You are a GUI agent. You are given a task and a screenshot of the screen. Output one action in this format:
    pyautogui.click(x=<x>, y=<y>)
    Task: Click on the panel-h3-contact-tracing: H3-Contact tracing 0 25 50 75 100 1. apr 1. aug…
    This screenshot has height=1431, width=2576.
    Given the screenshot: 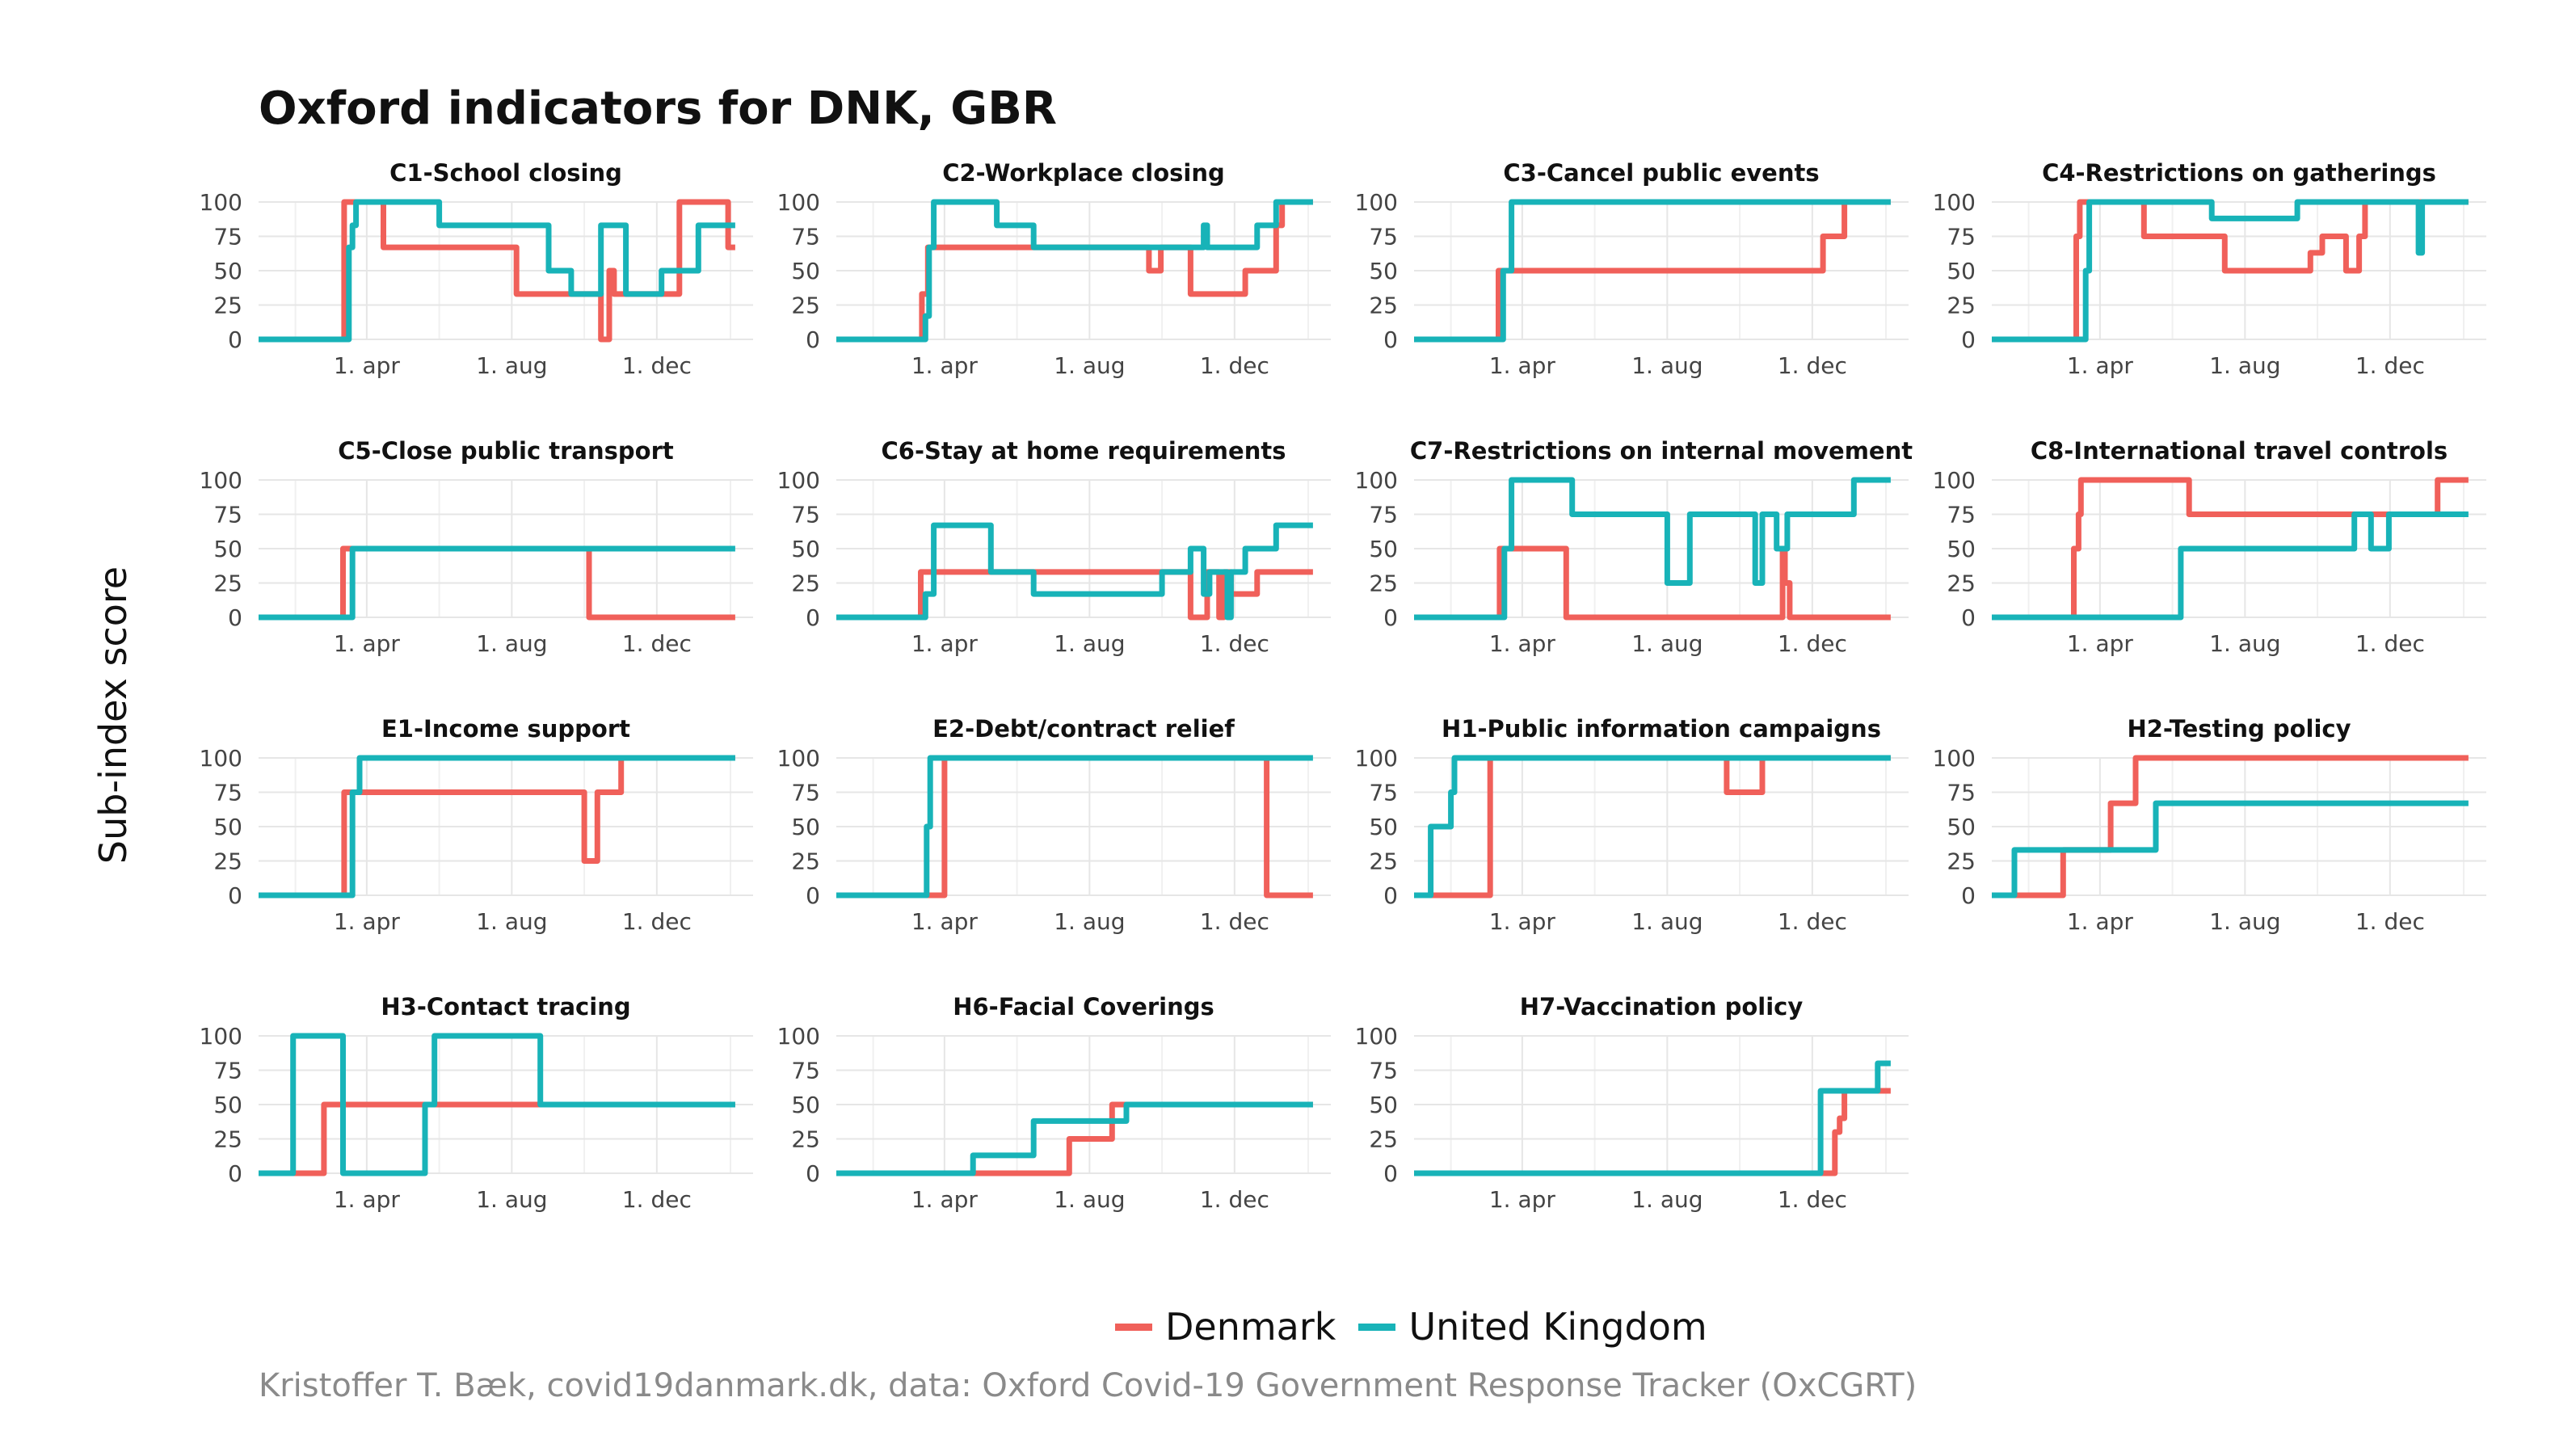 What is the action you would take?
    pyautogui.click(x=476, y=1103)
    